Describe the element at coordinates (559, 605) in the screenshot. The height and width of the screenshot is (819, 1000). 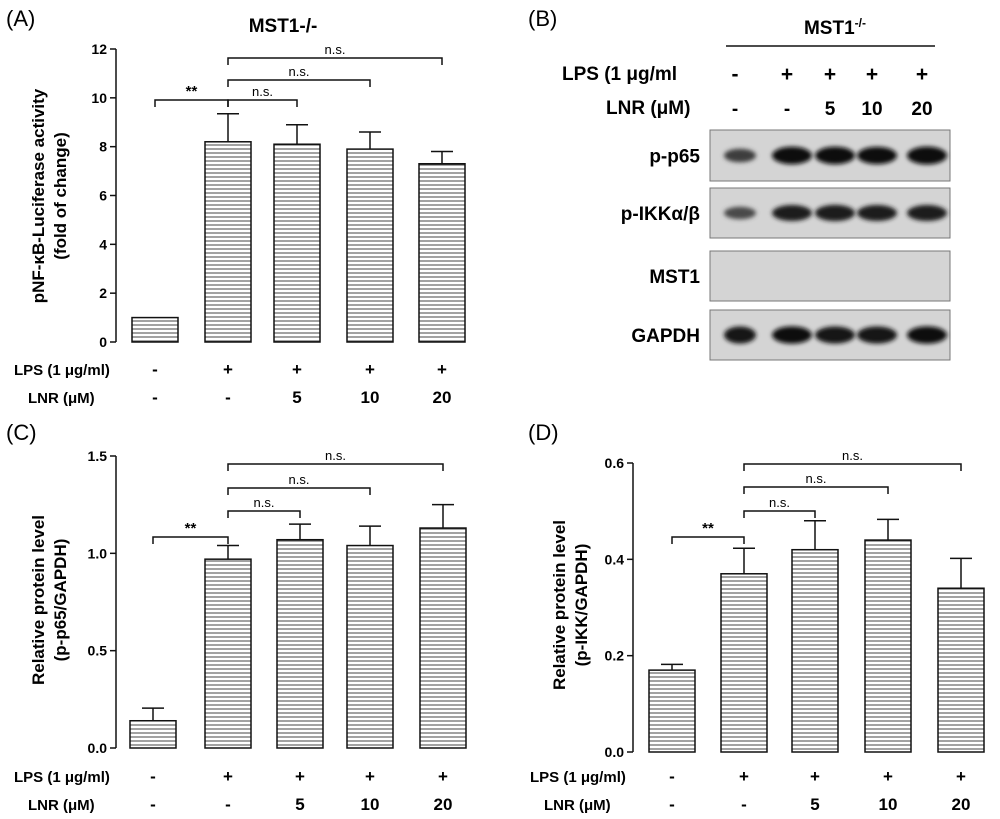
I see `chart-d-ylabel: Relative protein level` at that location.